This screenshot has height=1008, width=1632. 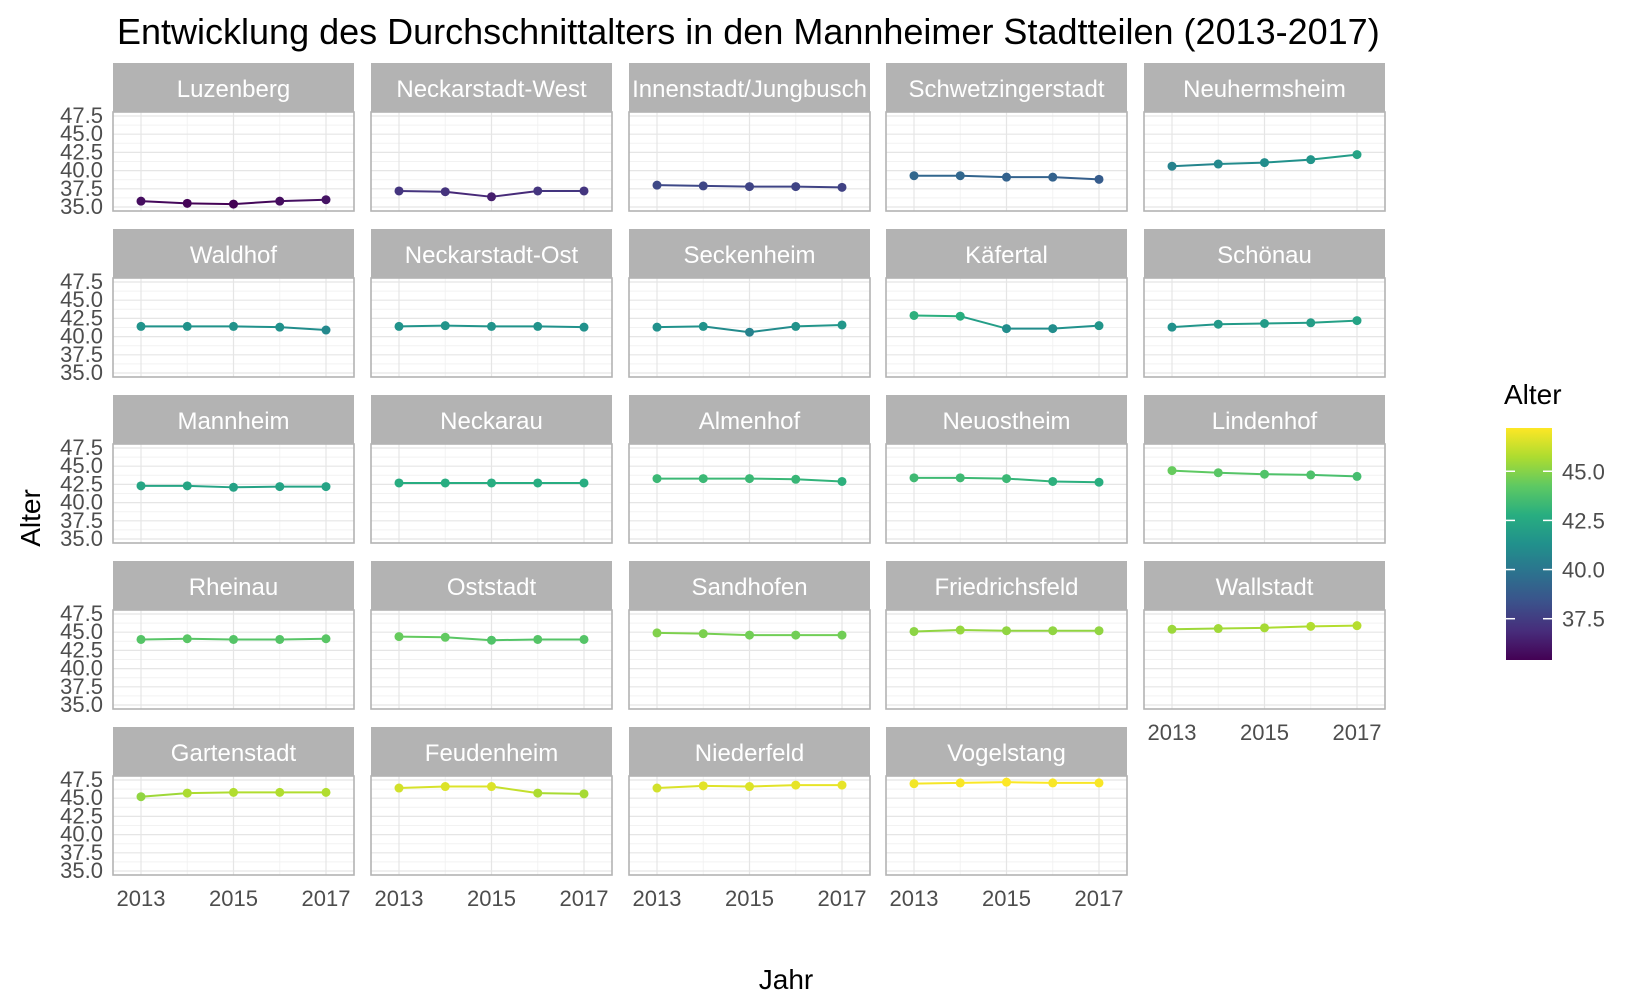 I want to click on facet-strip-label: Neuhermsheim, so click(x=1264, y=89).